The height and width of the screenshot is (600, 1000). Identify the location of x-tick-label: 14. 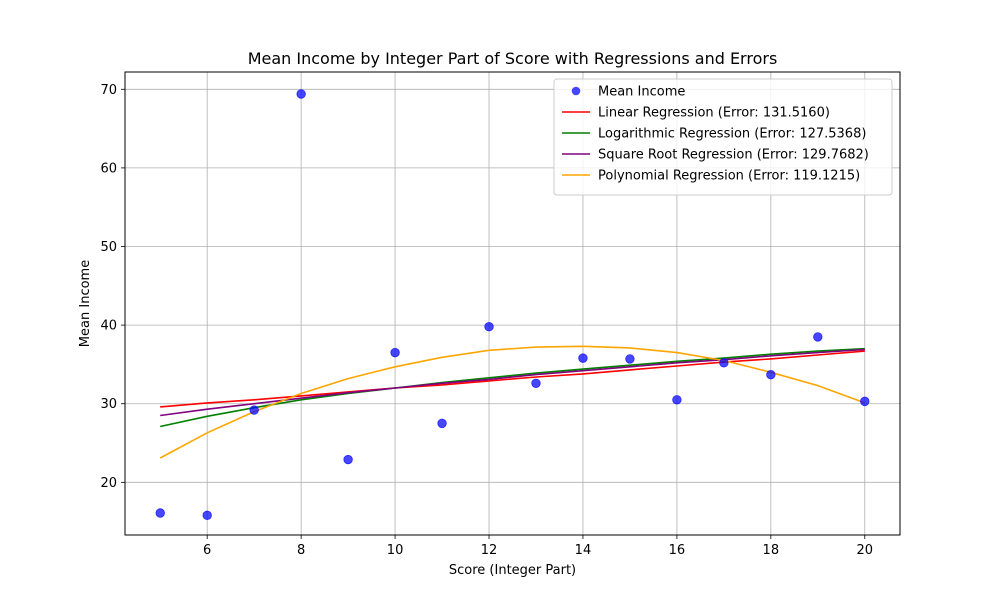
(583, 550).